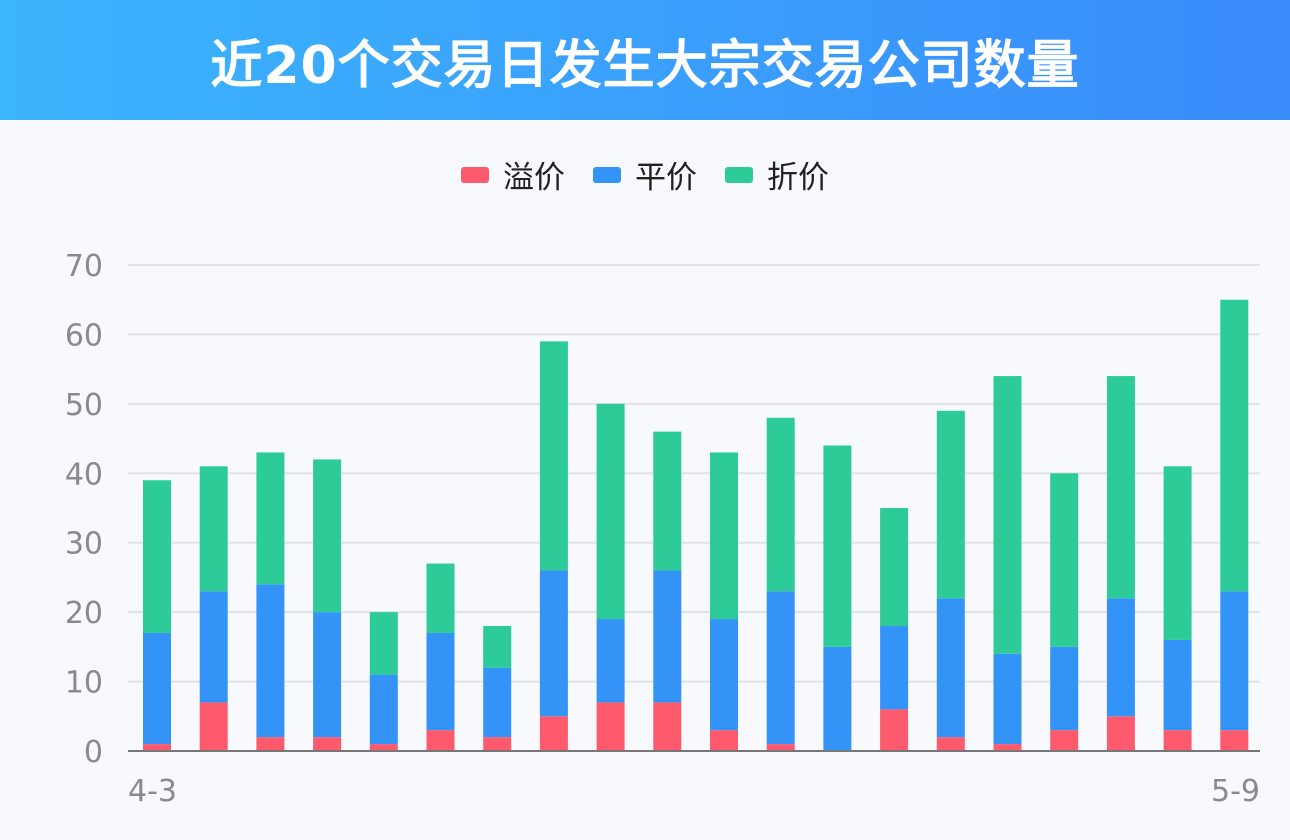 Image resolution: width=1290 pixels, height=840 pixels. Describe the element at coordinates (607, 174) in the screenshot. I see `legend-swatch-flat` at that location.